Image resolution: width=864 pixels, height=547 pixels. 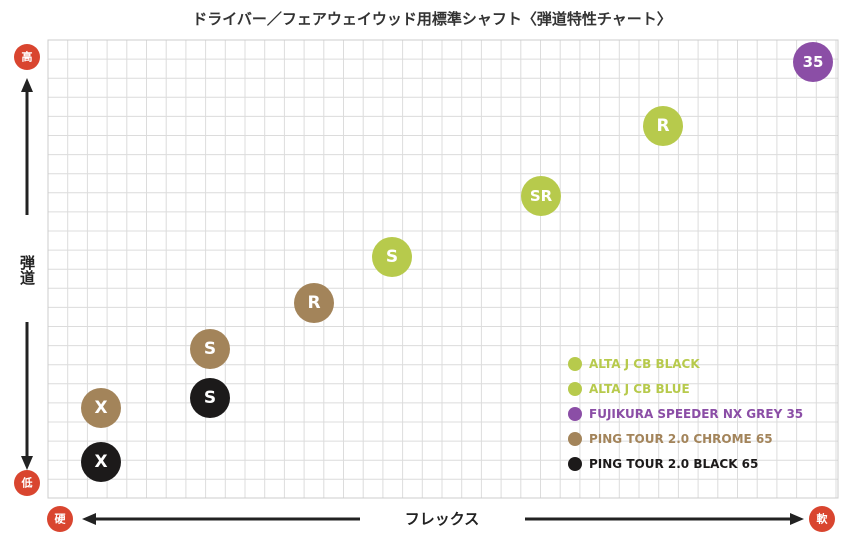 I want to click on point-label: 35, so click(x=813, y=62).